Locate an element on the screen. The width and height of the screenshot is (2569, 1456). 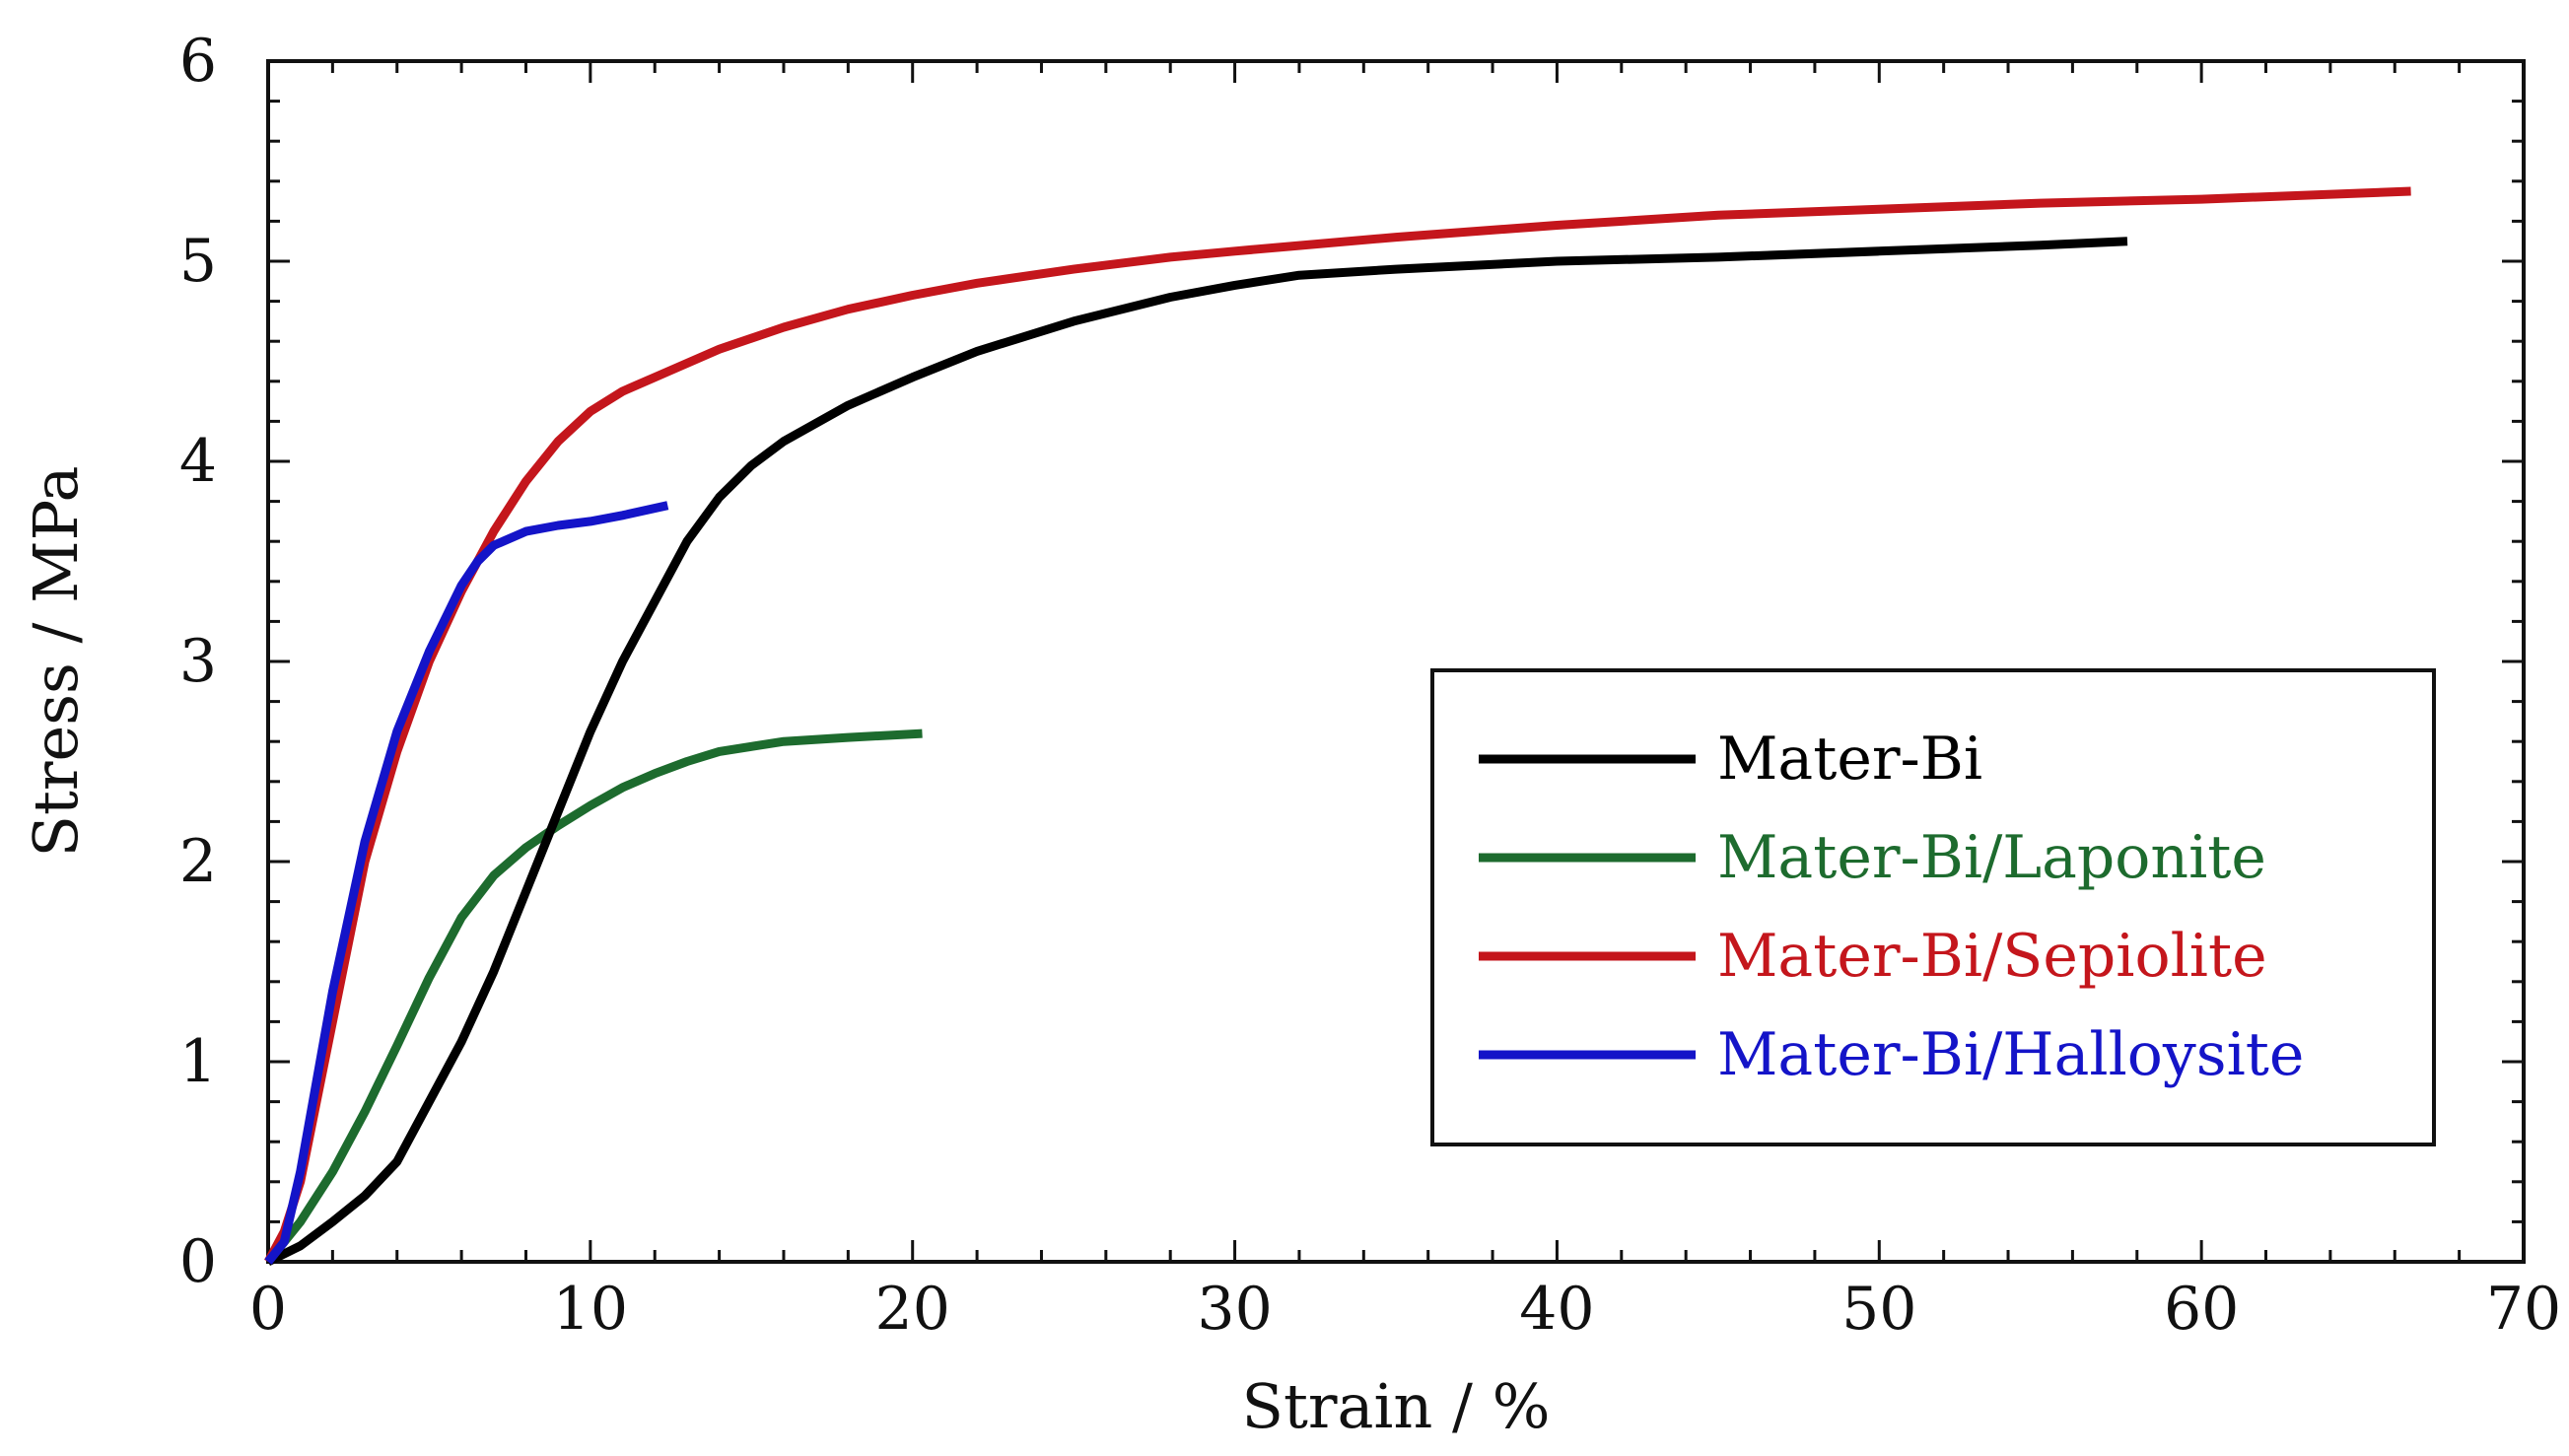
legend-label: Mater-Bi/Halloysite is located at coordinates (2010, 1054).